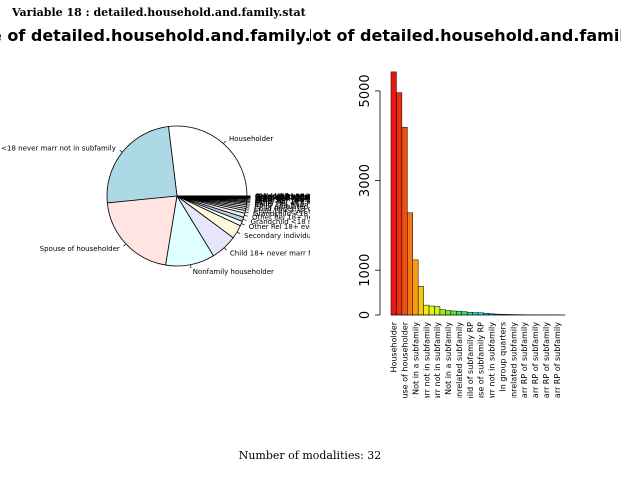 This screenshot has height=492, width=621. What do you see at coordinates (299, 207) in the screenshot?
I see `slice-label: RP of unrelated subfamily` at bounding box center [299, 207].